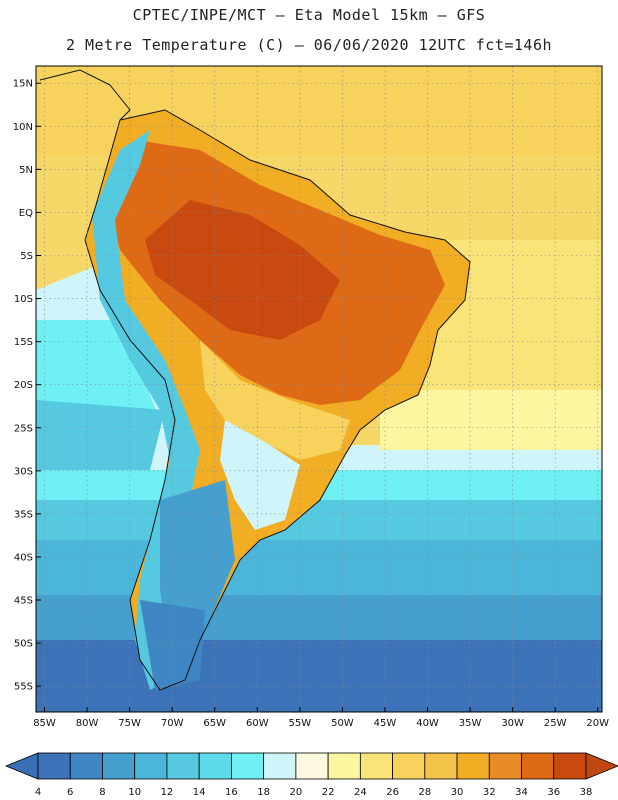  What do you see at coordinates (597, 723) in the screenshot?
I see `lon-tick-label: 20W` at bounding box center [597, 723].